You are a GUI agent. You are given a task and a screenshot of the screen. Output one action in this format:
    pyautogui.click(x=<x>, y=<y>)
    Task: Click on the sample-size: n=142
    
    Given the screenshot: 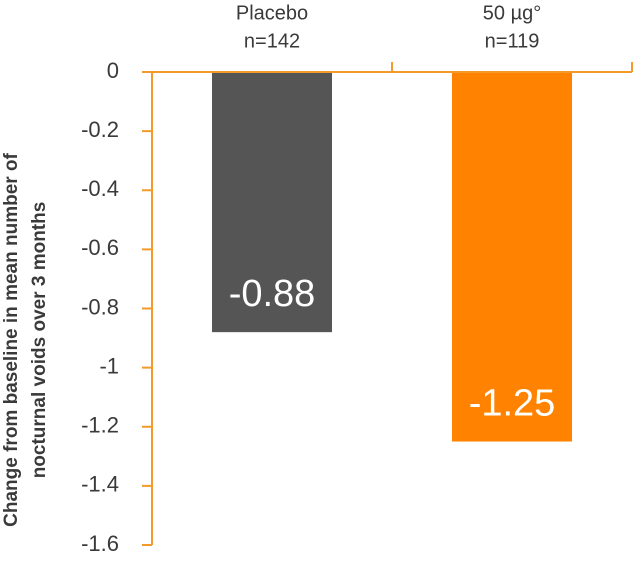 What is the action you would take?
    pyautogui.click(x=272, y=41)
    